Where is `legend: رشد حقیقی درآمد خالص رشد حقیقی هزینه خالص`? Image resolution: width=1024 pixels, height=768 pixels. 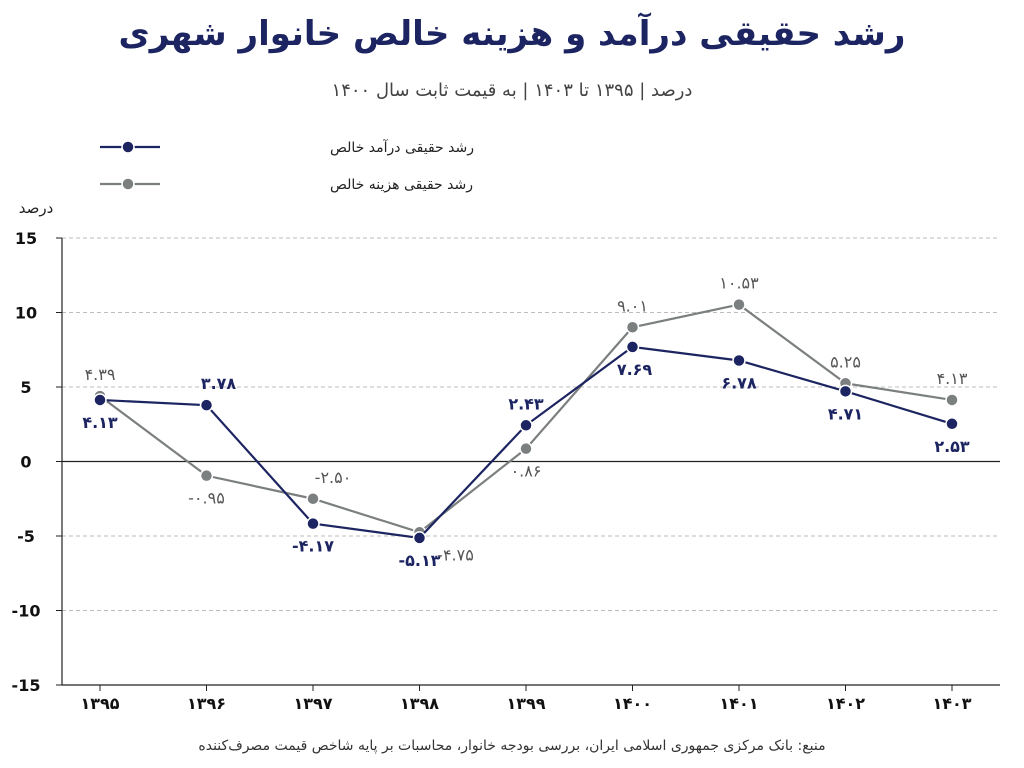 legend: رشد حقیقی درآمد خالص رشد حقیقی هزینه خالص is located at coordinates (287, 166).